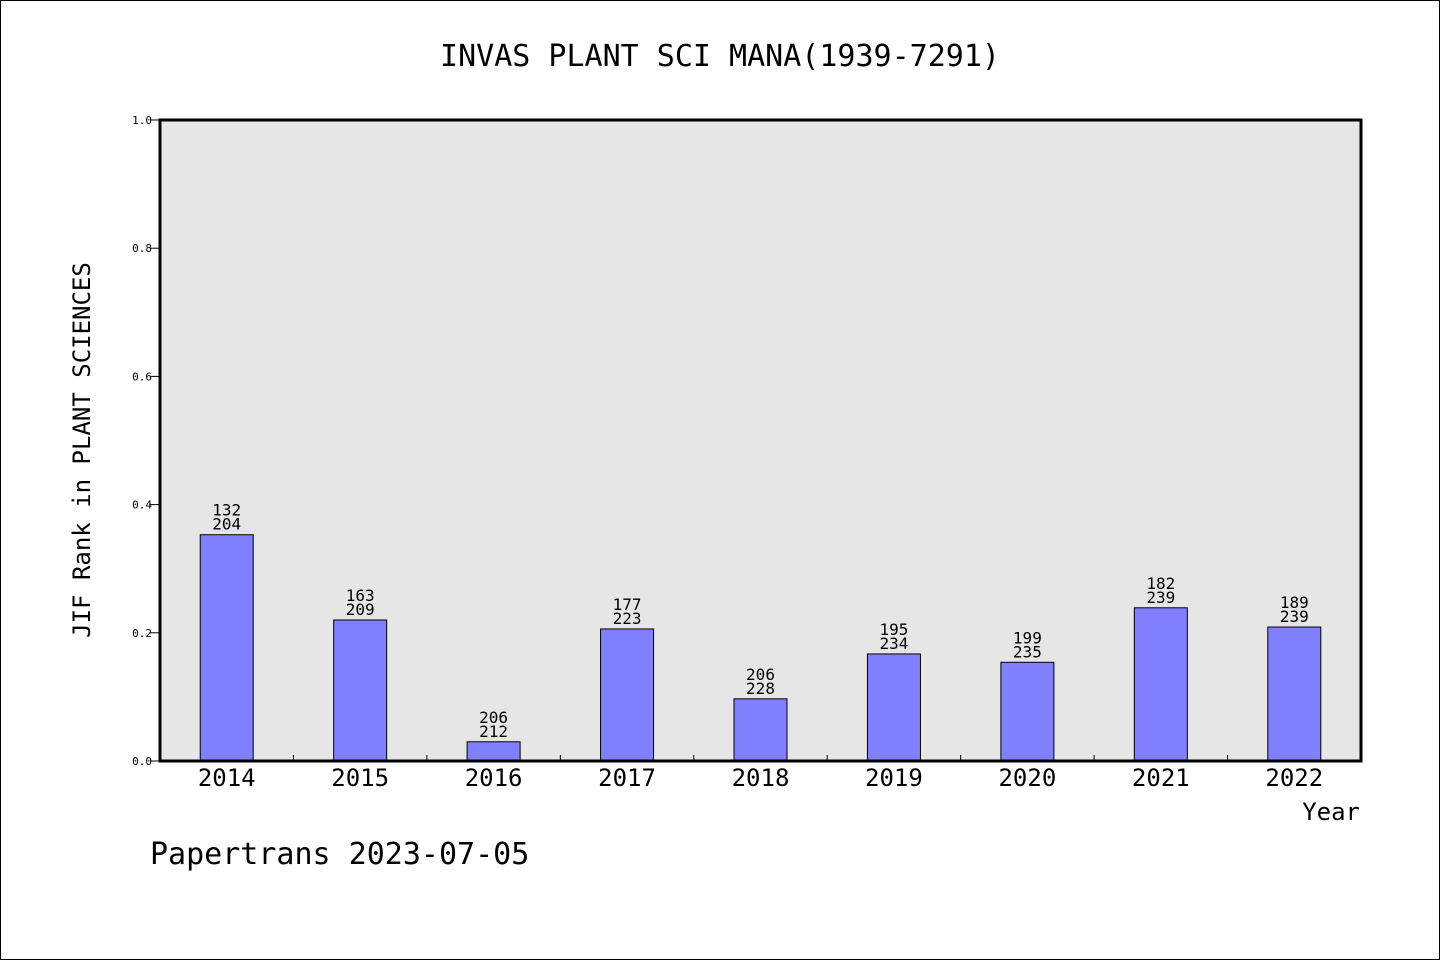 The width and height of the screenshot is (1440, 960). I want to click on bar-rank-label: 132, so click(226, 510).